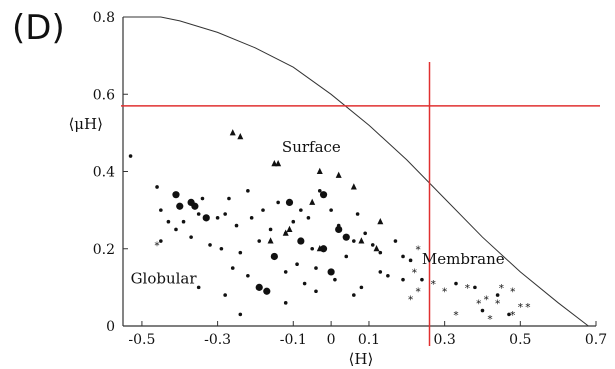 The height and width of the screenshot is (369, 615). What do you see at coordinates (104, 18) in the screenshot?
I see `y-tick-label: 0.8` at bounding box center [104, 18].